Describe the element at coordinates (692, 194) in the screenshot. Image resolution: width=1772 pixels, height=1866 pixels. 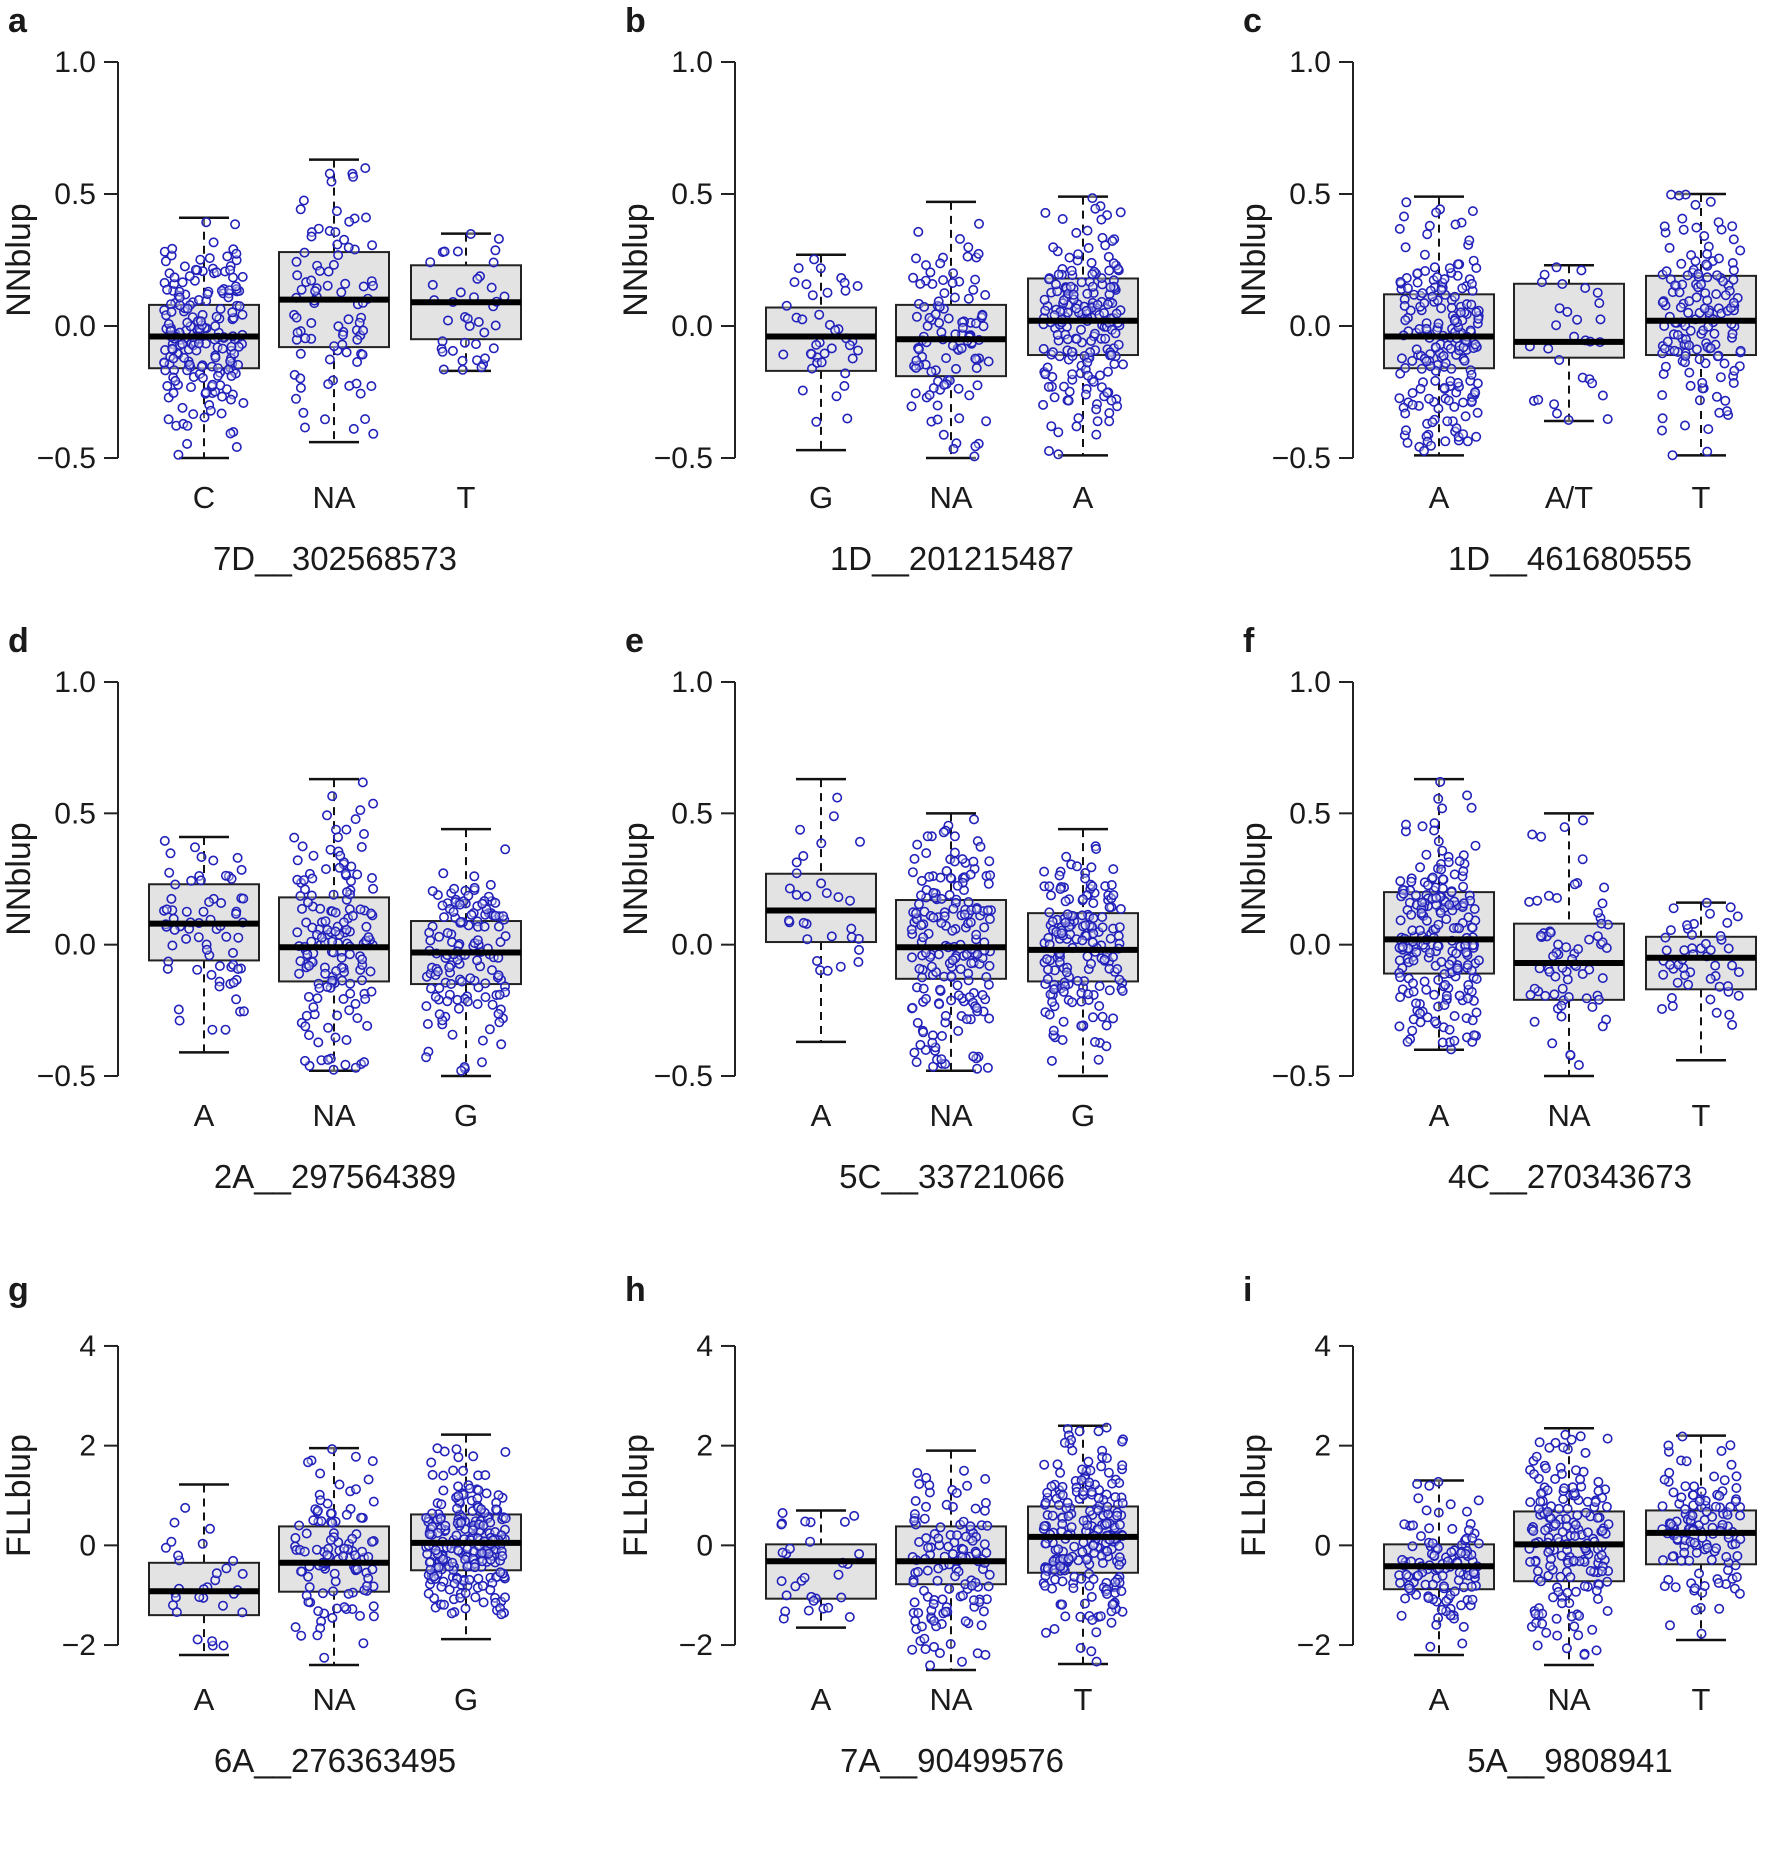
I see `y-tick-label: 0.5` at that location.